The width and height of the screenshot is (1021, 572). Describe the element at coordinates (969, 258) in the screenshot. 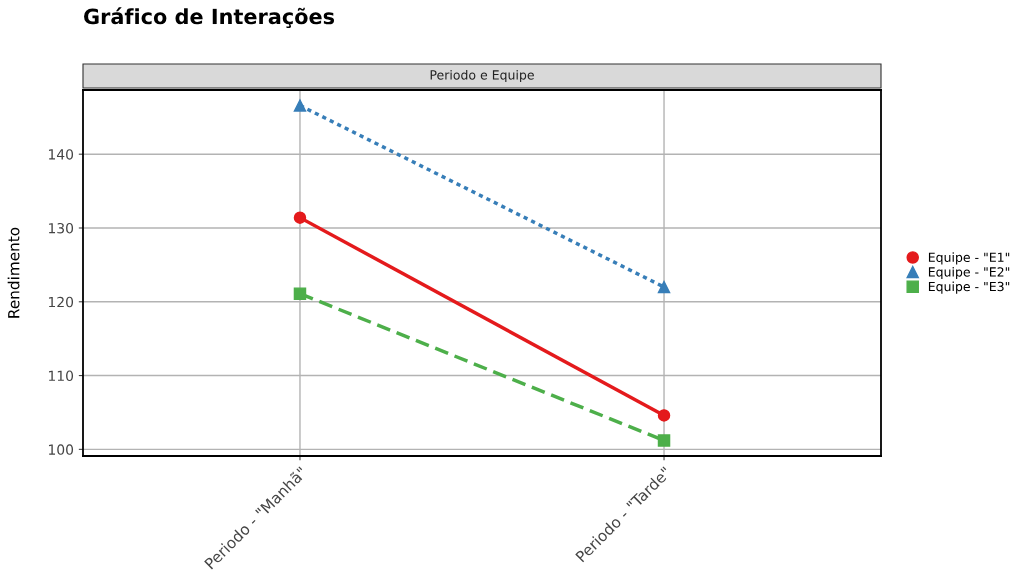

I see `legend-label: Equipe - "E1"` at that location.